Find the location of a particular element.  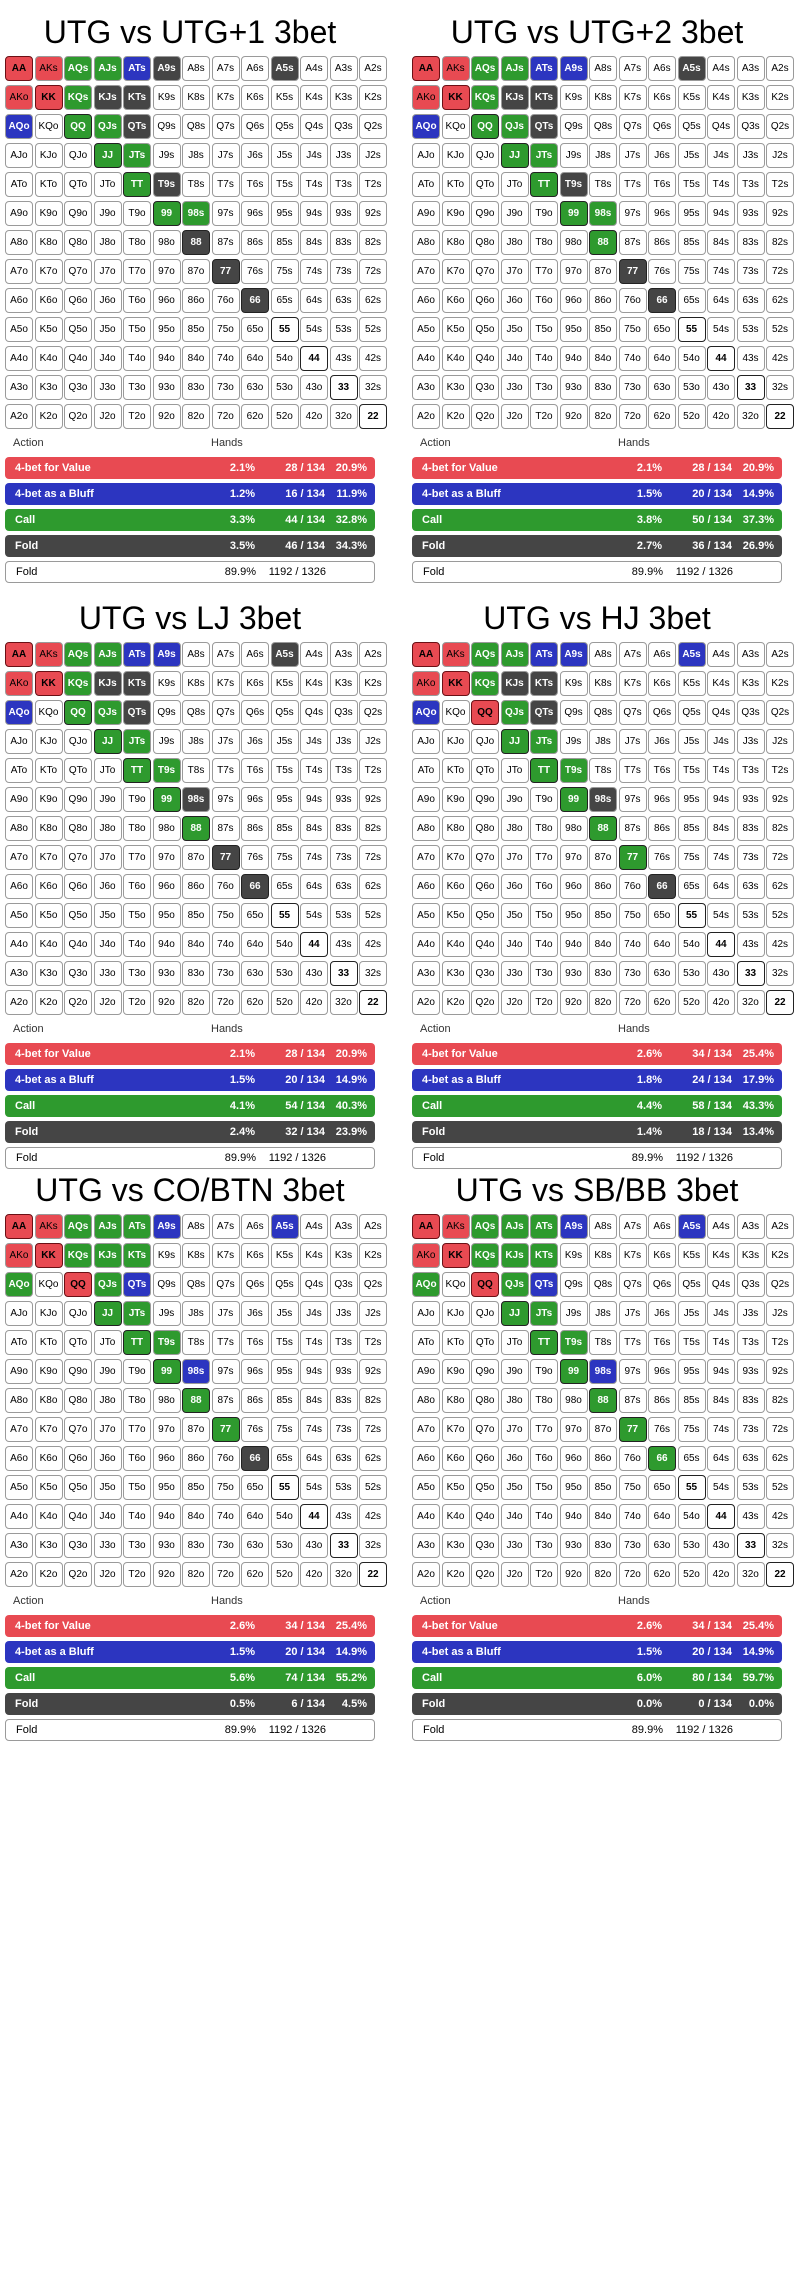

hand-cell: 77 is located at coordinates (225, 271).